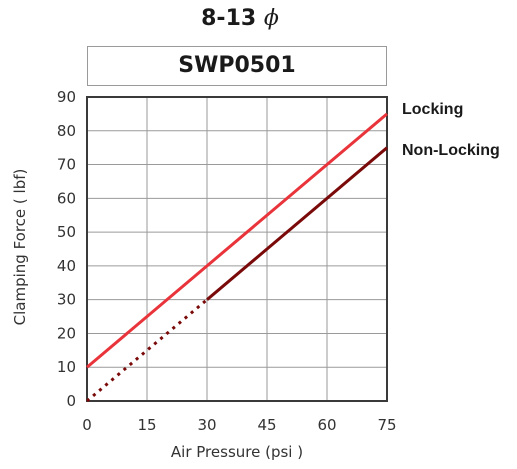  What do you see at coordinates (386, 425) in the screenshot?
I see `x-tick-label: 75` at bounding box center [386, 425].